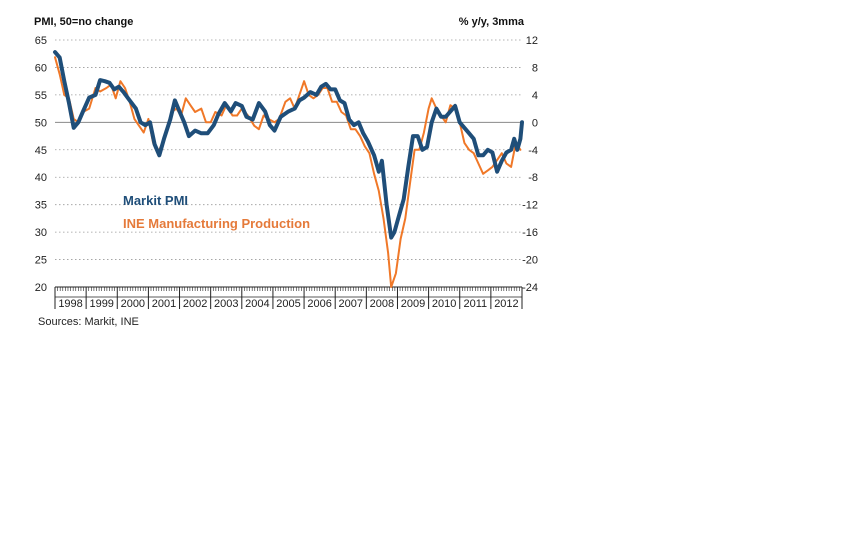 The image size is (864, 540). I want to click on right-tick-label: -20, so click(530, 261).